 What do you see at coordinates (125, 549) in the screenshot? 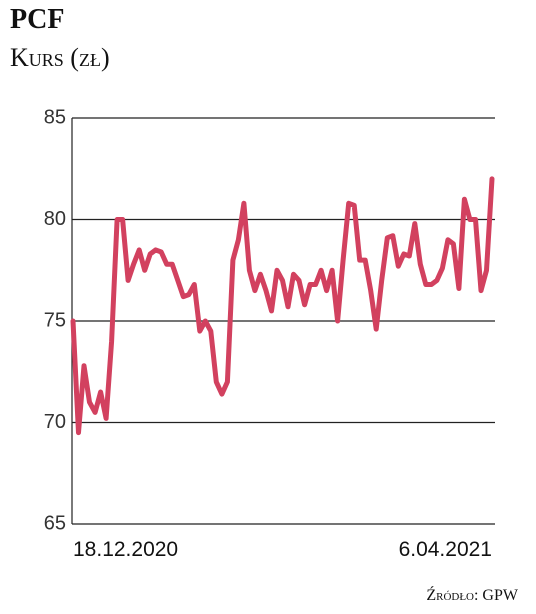
I see `x-tick-label: 18.12.2020` at bounding box center [125, 549].